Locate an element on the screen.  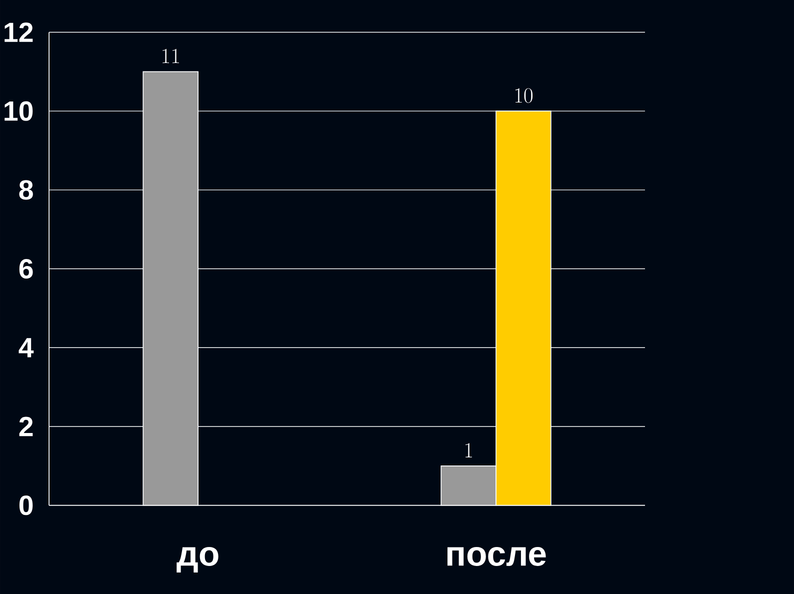
y-tick-label: 2 is located at coordinates (26, 426).